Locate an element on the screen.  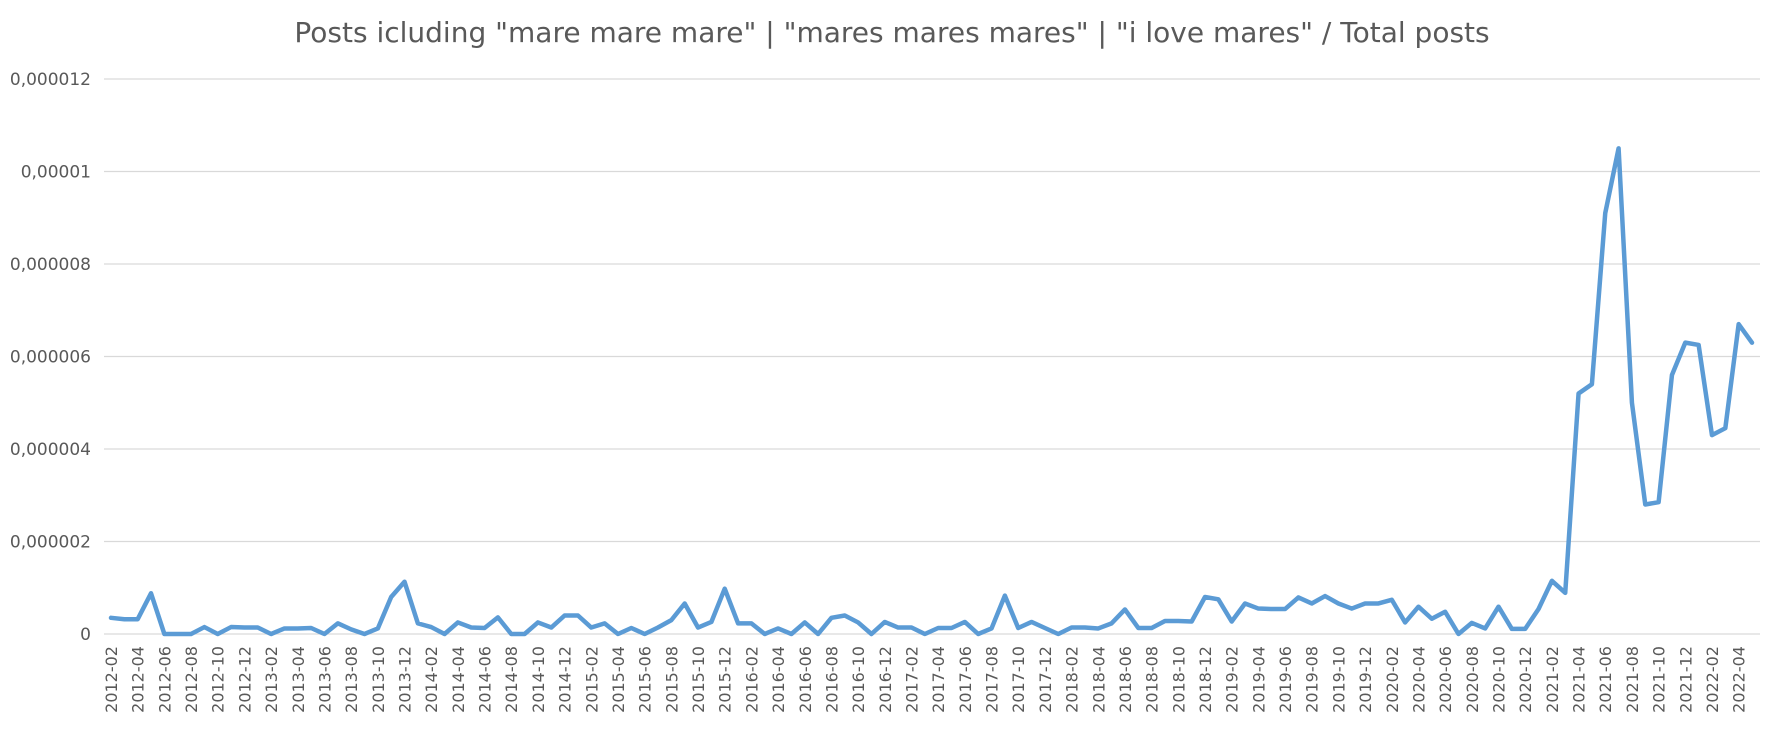
x-tick-label: 2021-12 is located at coordinates (1685, 679).